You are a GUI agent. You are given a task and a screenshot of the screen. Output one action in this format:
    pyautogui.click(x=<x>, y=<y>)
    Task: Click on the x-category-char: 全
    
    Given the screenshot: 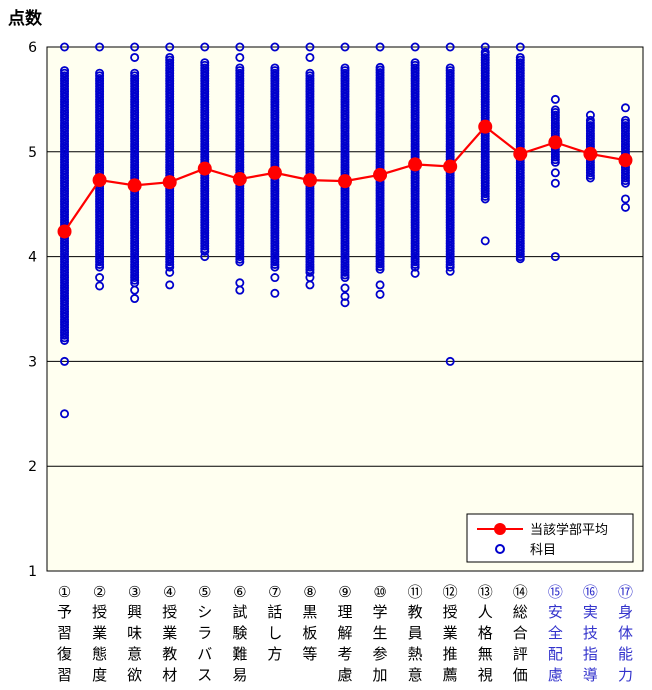 What is the action you would take?
    pyautogui.click(x=555, y=633)
    